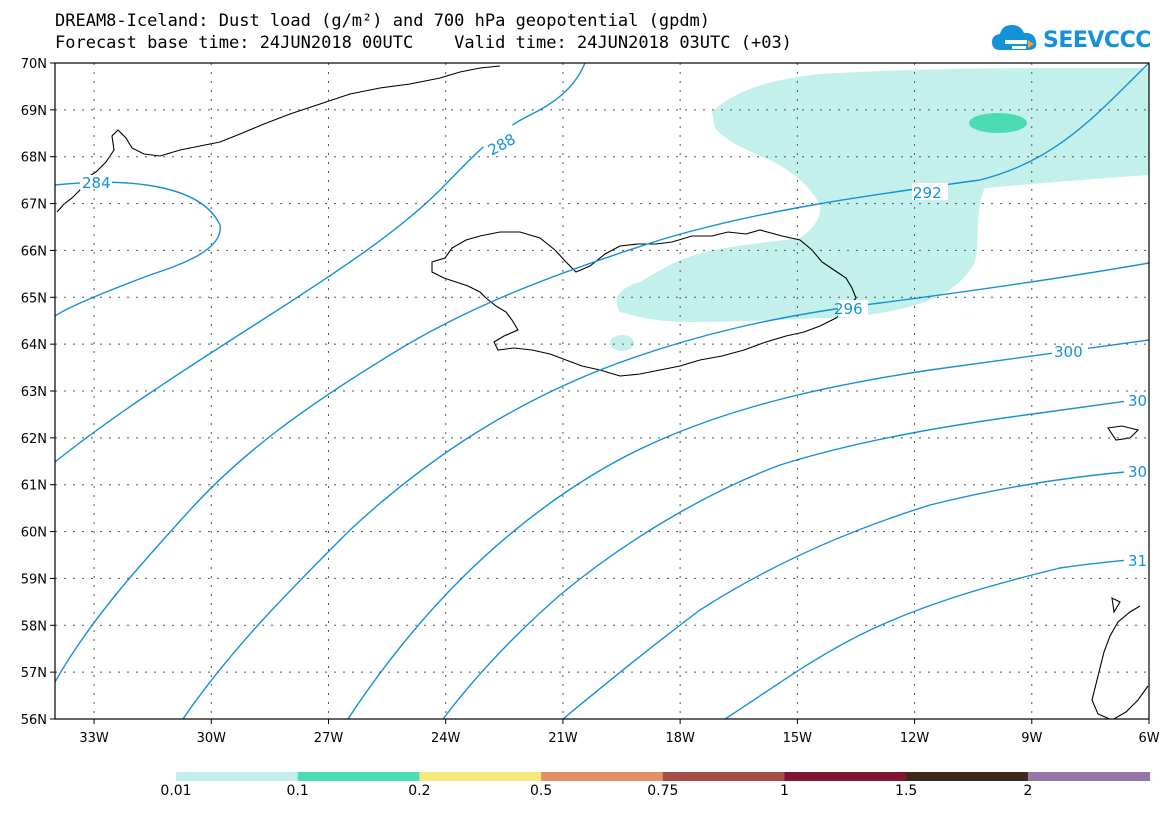 Image resolution: width=1175 pixels, height=815 pixels. Describe the element at coordinates (906, 791) in the screenshot. I see `colorbar-label: 1.5` at that location.